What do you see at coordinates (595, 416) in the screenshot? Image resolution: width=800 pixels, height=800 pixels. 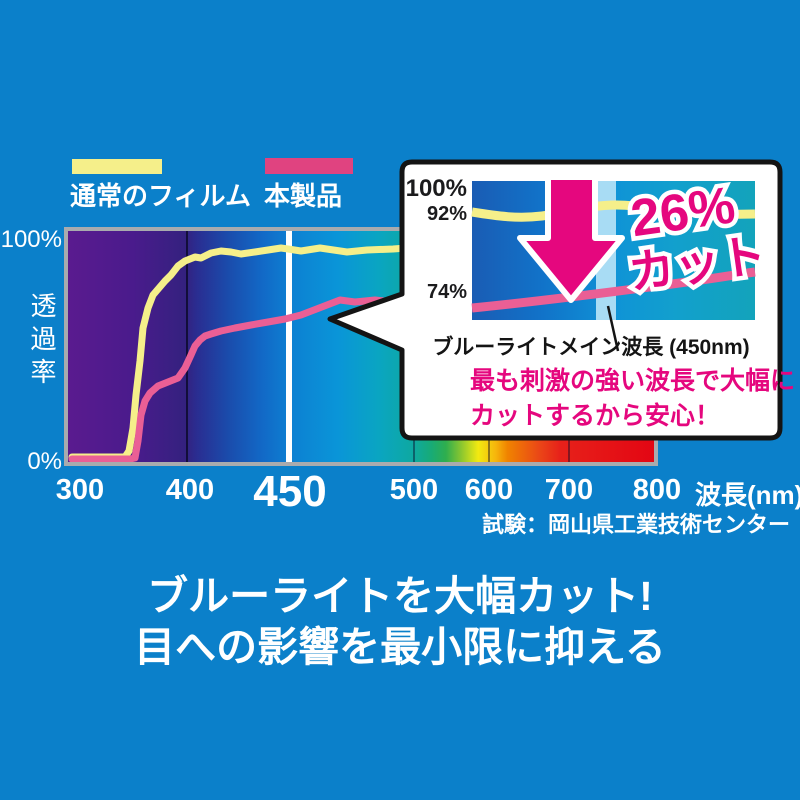 I see `callout-note-line2: カットするから安心！` at bounding box center [595, 416].